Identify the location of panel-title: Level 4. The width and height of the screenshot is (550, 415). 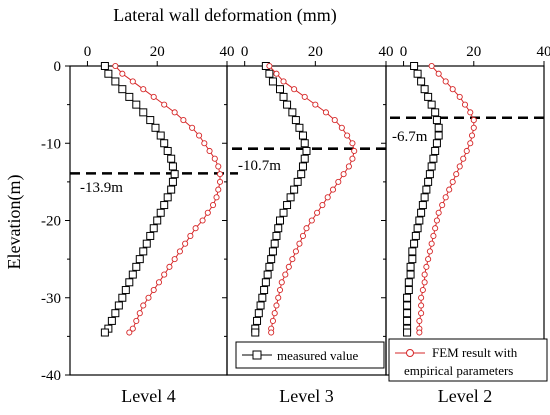
(148, 396).